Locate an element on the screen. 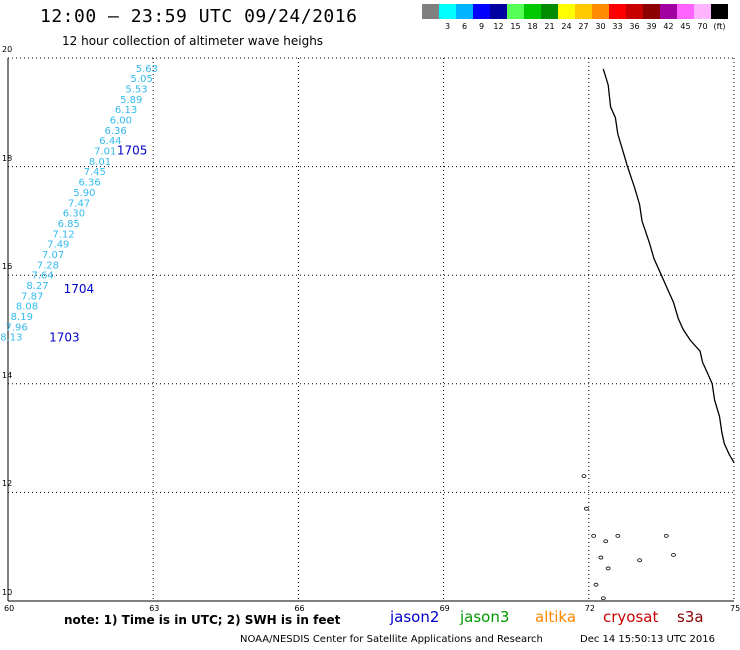  mission-cryosat: cryosat is located at coordinates (631, 617).